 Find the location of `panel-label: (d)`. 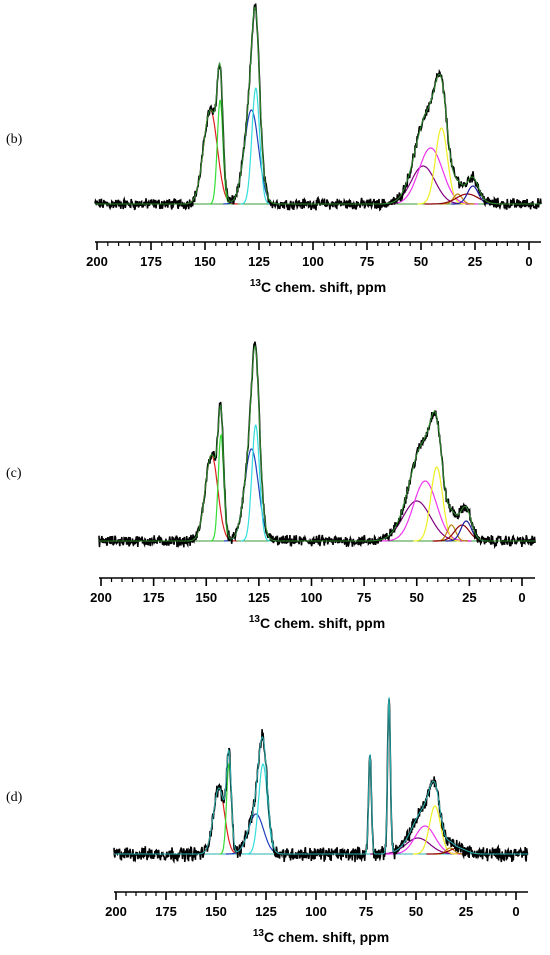

panel-label: (d) is located at coordinates (14, 797).